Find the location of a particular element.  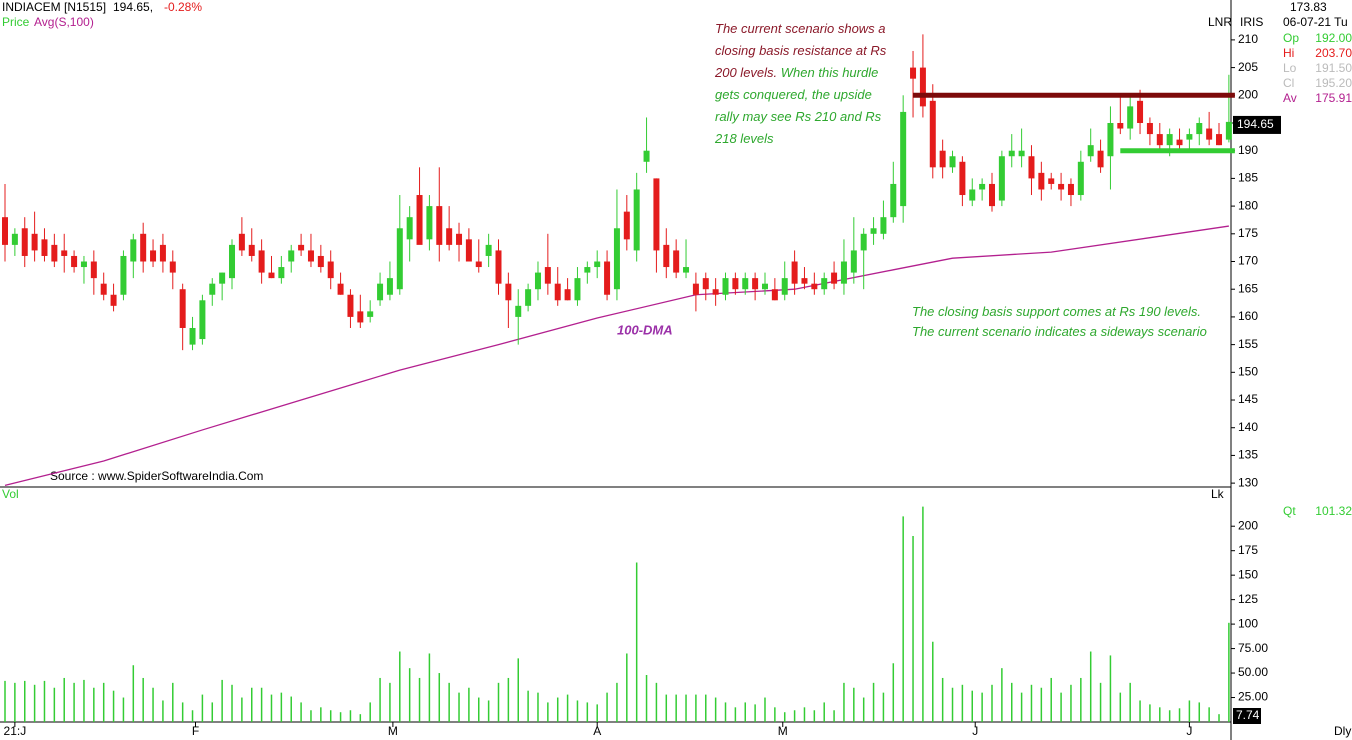

price-label: Price is located at coordinates (16, 22).